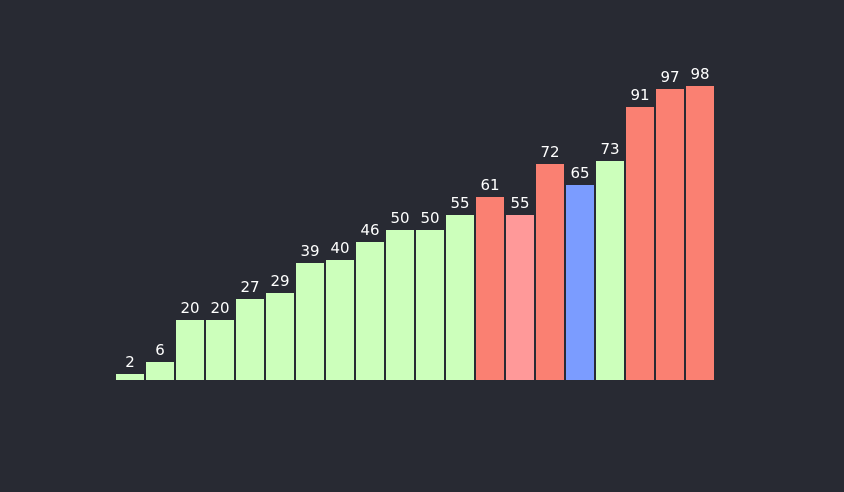 The image size is (844, 492). I want to click on bar-value-label-10: 50, so click(399, 218).